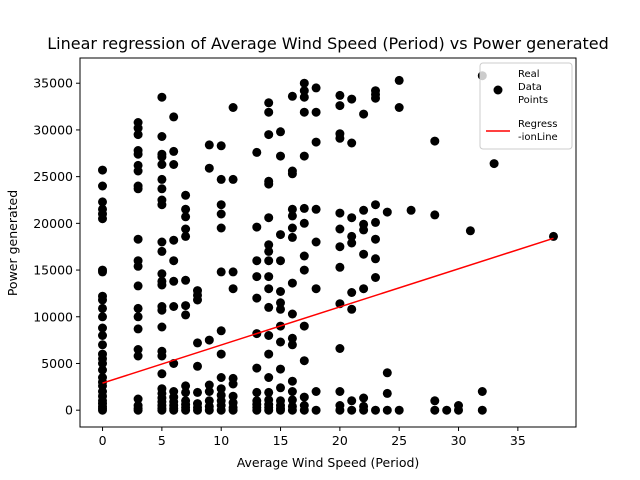  I want to click on x-tick-label: 5, so click(162, 440).